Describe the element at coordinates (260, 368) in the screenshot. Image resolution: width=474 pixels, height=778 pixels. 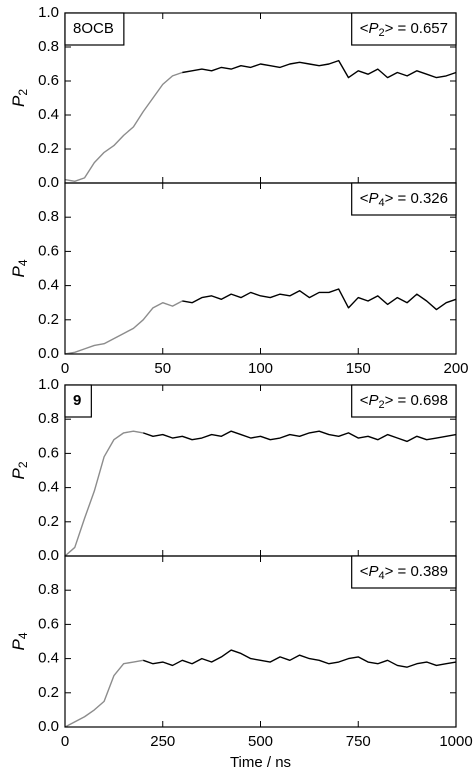
I see `x-tick-label: 100` at that location.